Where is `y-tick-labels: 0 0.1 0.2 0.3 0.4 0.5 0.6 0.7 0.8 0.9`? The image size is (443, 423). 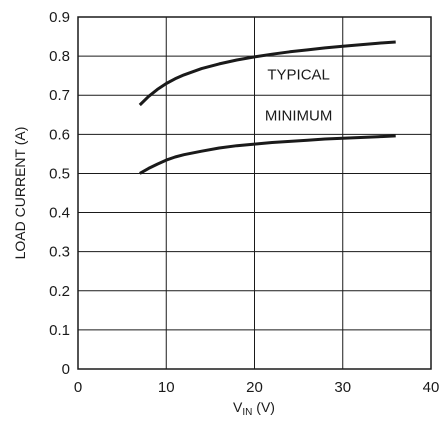
y-tick-labels: 0 0.1 0.2 0.3 0.4 0.5 0.6 0.7 0.8 0.9 is located at coordinates (59, 193).